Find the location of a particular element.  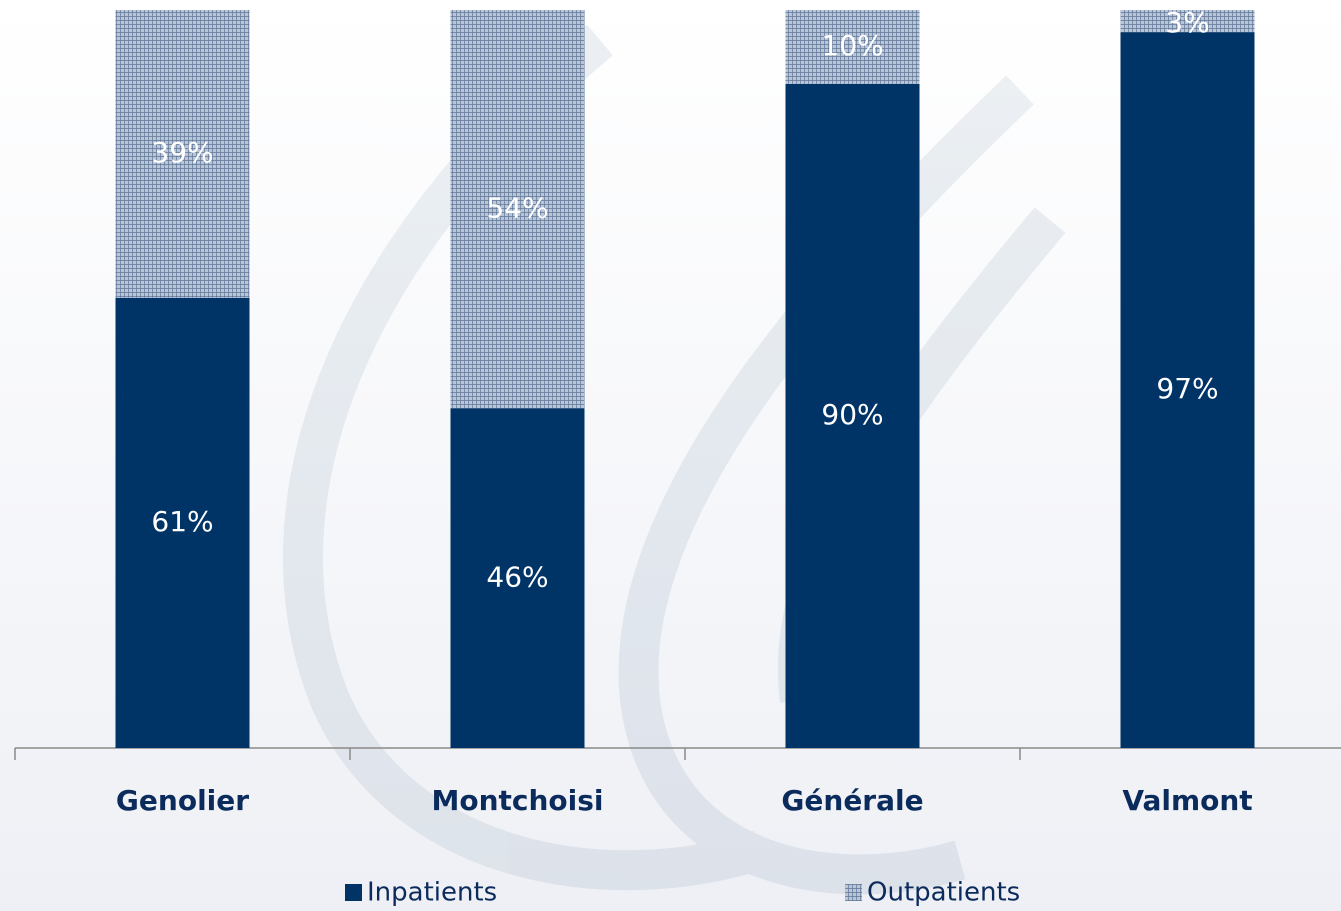

data-label: 3% is located at coordinates (1187, 22).